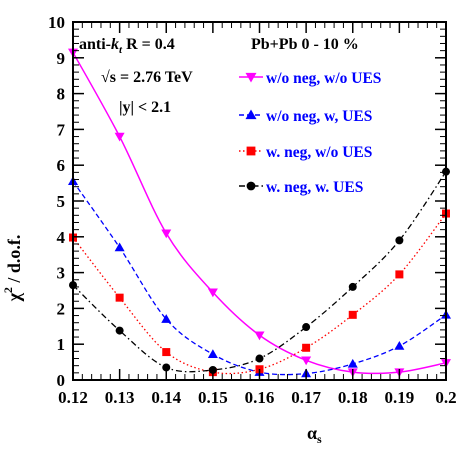  Describe the element at coordinates (73, 397) in the screenshot. I see `x-tick-label: 0.12` at that location.